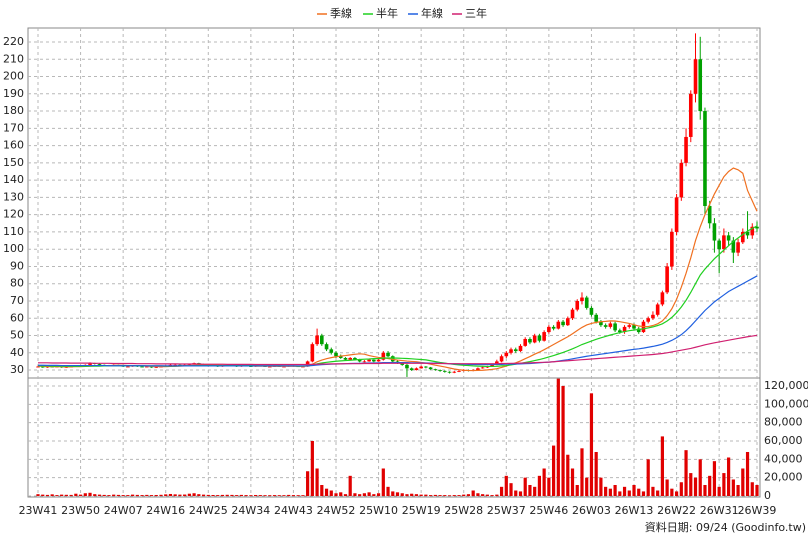 Image resolution: width=808 pixels, height=540 pixels. I want to click on x-tick-label: 24W52, so click(336, 510).